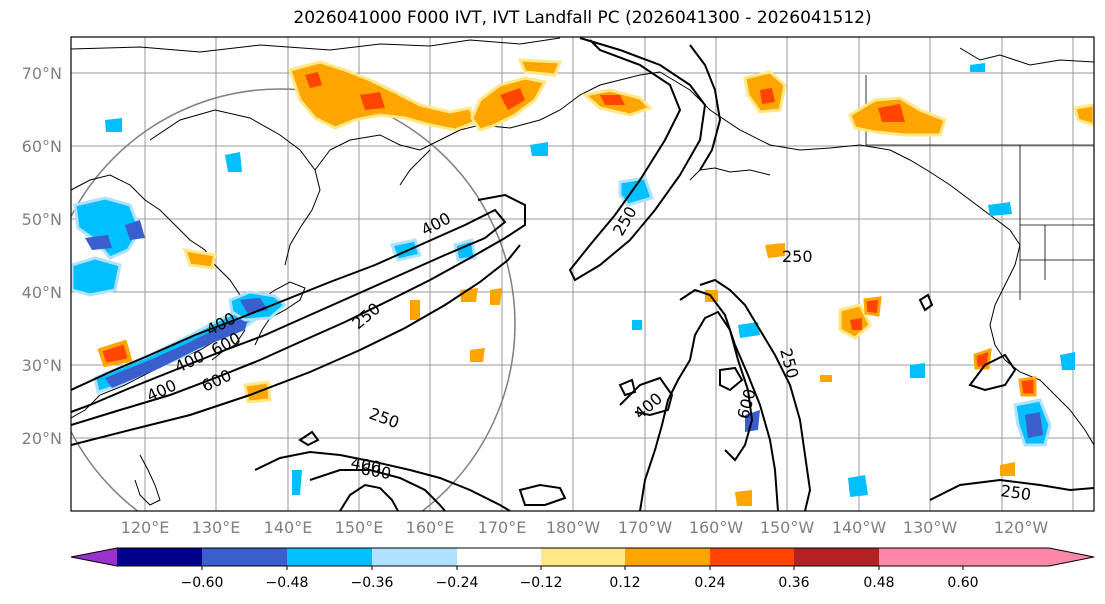  Describe the element at coordinates (42, 365) in the screenshot. I see `lat-label: 30°N` at that location.